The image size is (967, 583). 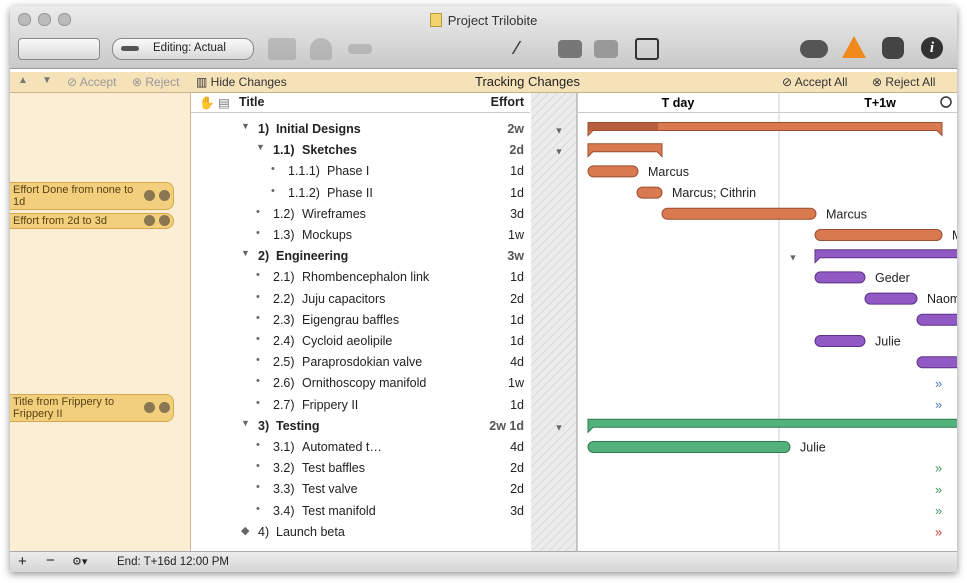 What do you see at coordinates (360, 405) in the screenshot?
I see `task-row: • 2.7) Frippery II 1d` at bounding box center [360, 405].